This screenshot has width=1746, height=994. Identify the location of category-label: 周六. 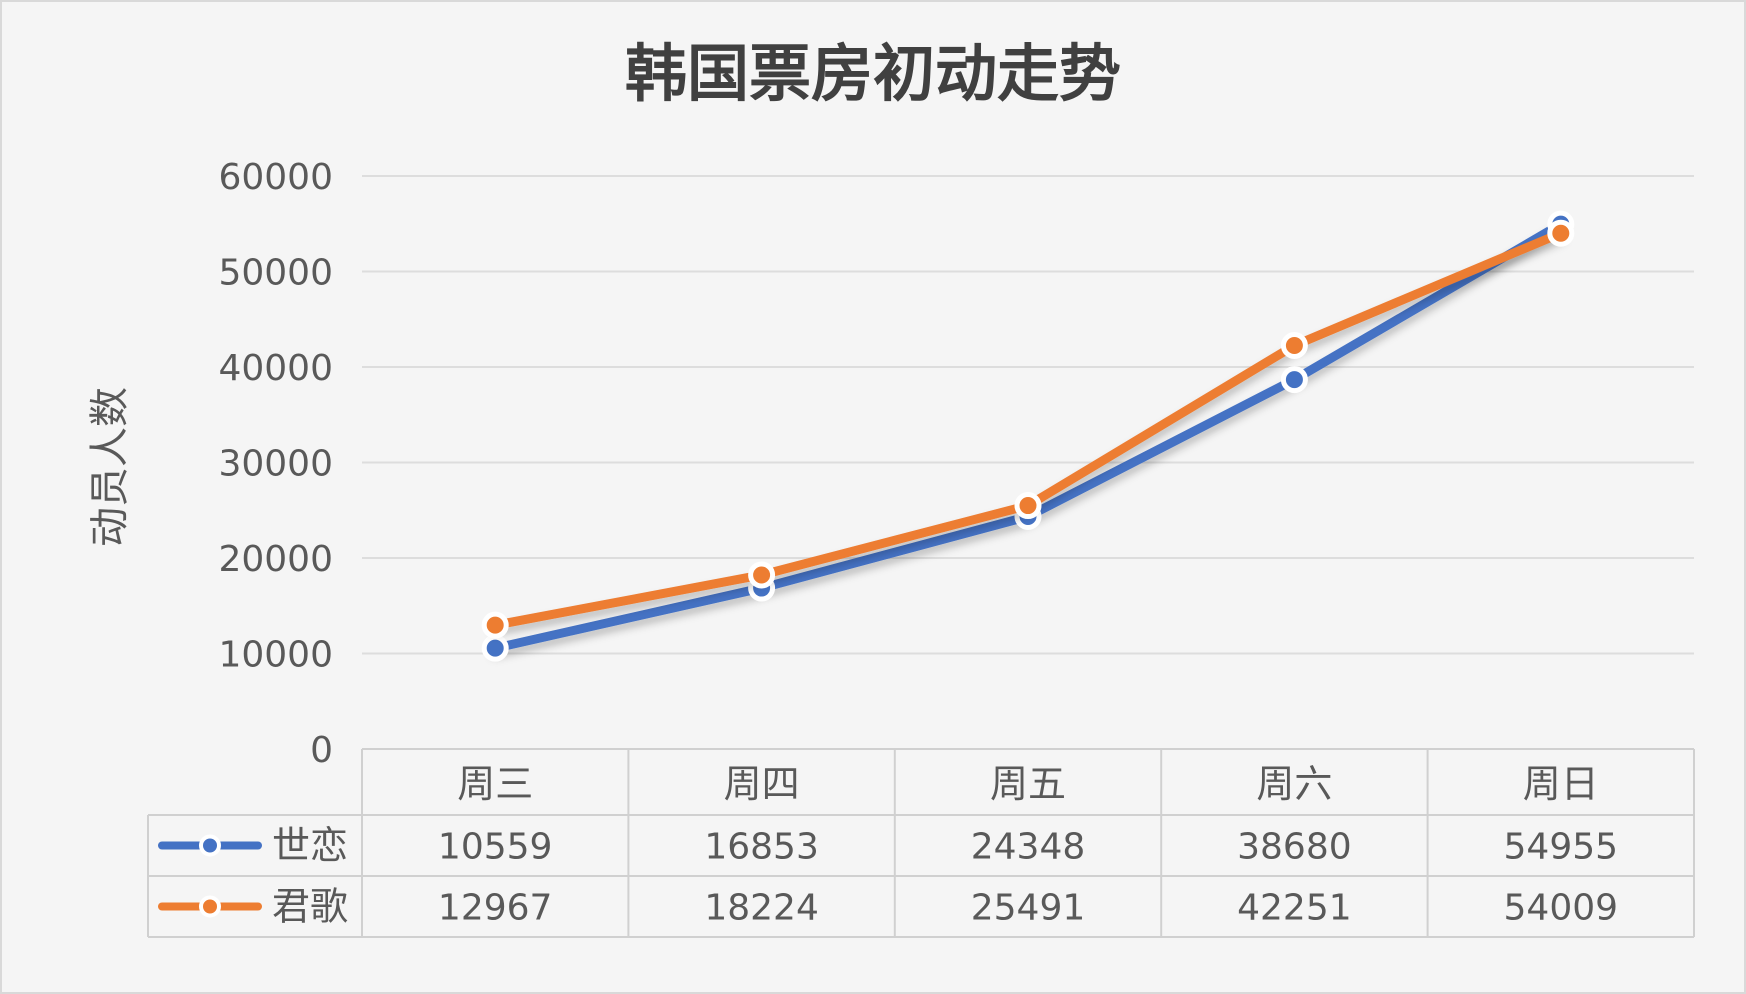
(1294, 784).